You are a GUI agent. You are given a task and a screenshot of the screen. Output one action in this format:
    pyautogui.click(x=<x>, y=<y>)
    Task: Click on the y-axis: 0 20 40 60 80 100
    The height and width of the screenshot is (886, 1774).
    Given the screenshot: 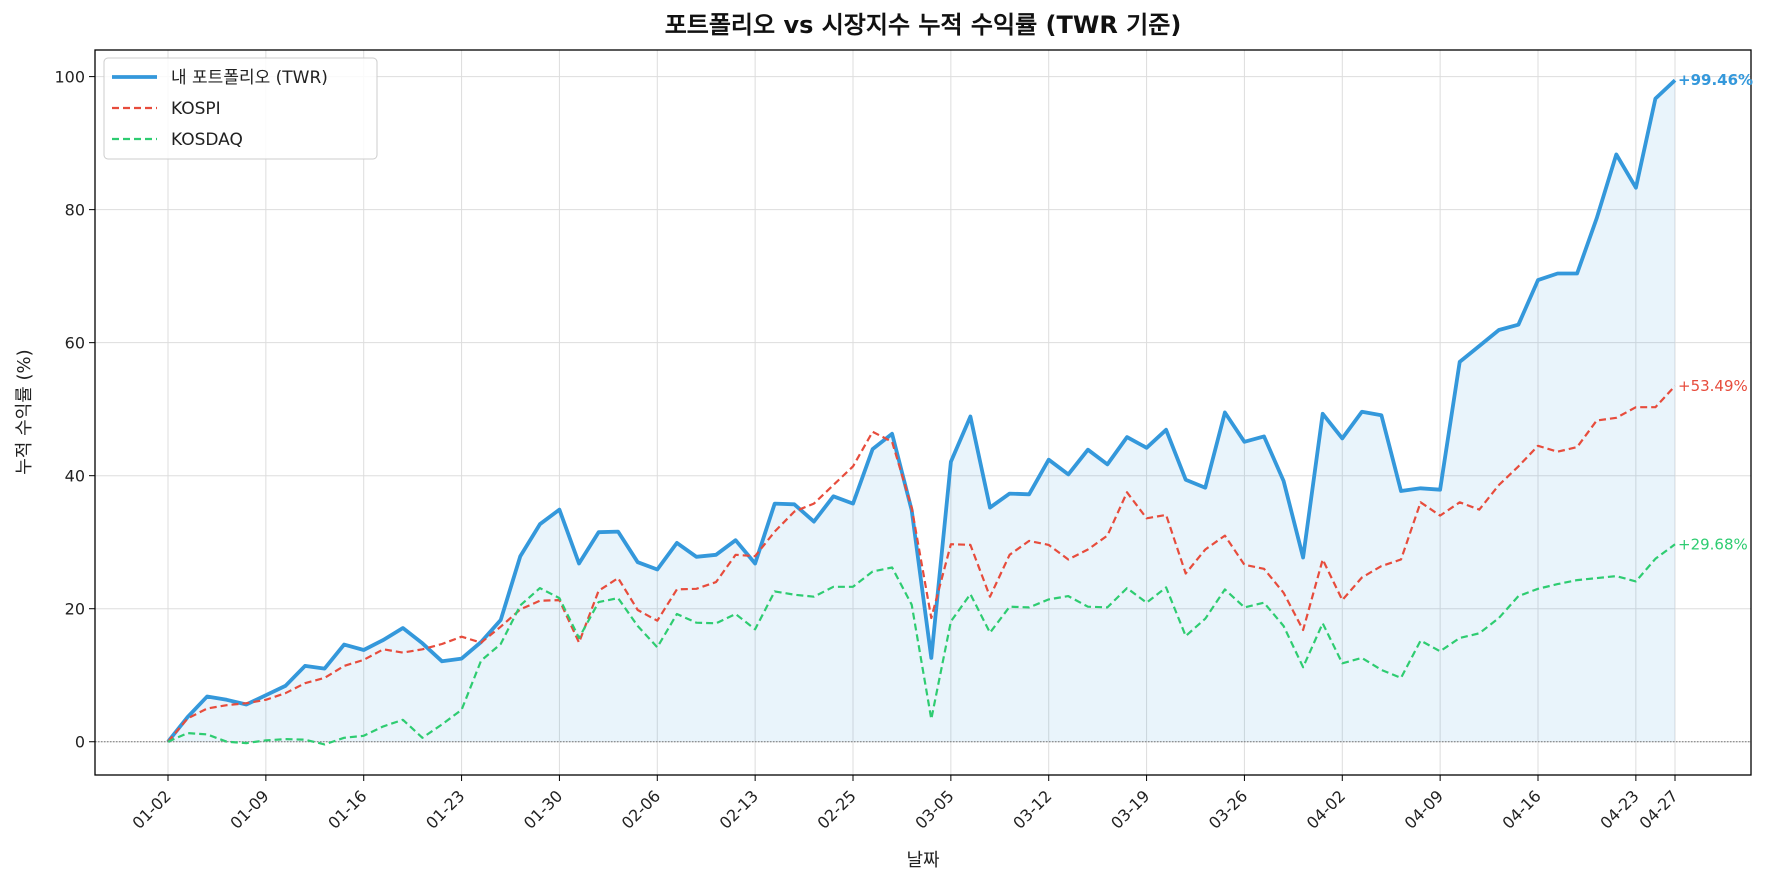 What is the action you would take?
    pyautogui.click(x=74, y=410)
    